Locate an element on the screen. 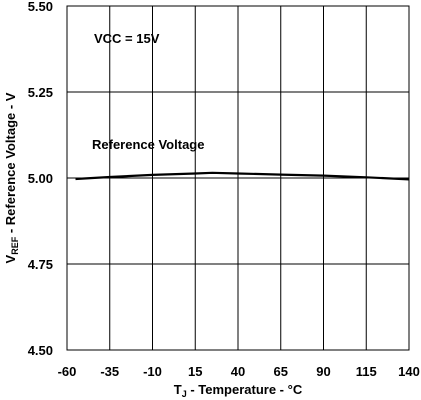 The height and width of the screenshot is (400, 421). x-axis-title-rest: - Temperature - °C is located at coordinates (245, 389).